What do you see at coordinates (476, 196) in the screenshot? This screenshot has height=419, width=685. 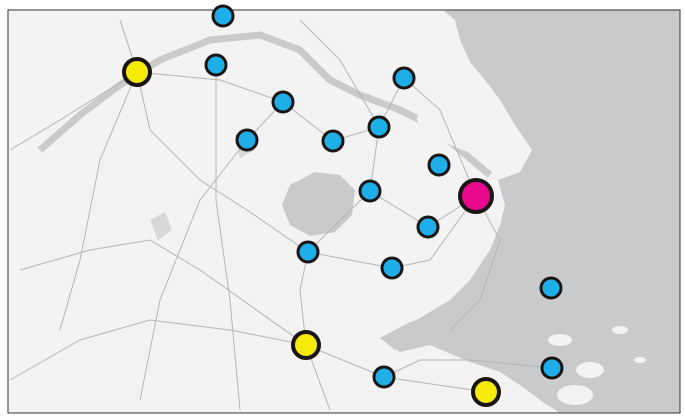 I see `map-marker-magenta` at bounding box center [476, 196].